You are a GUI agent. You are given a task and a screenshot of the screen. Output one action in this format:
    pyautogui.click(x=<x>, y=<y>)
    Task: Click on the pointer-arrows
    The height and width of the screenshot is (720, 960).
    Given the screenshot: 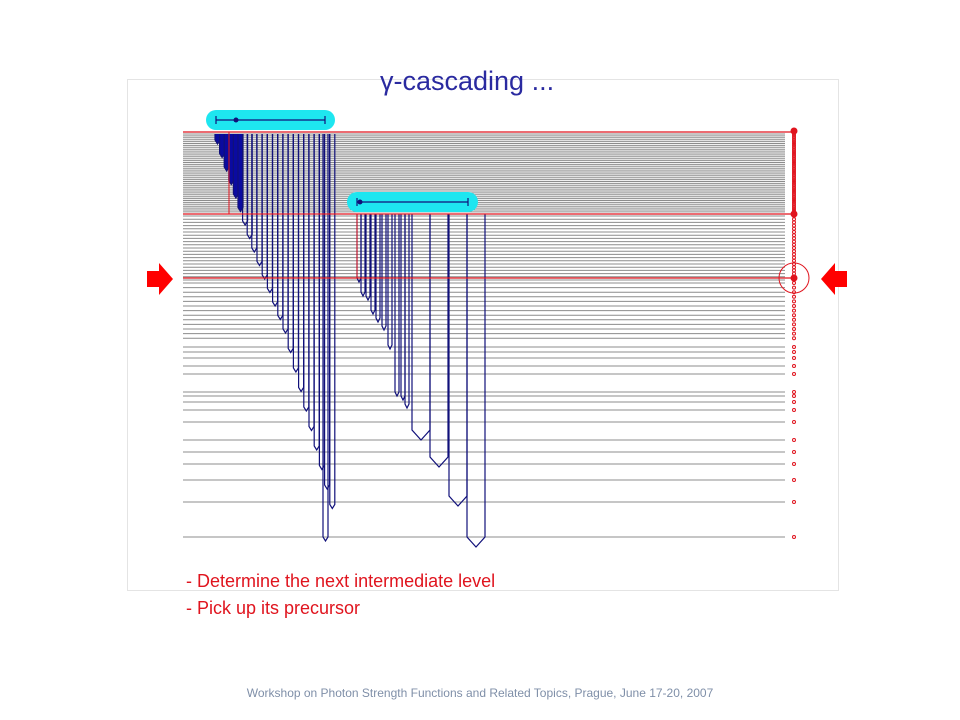 What is the action you would take?
    pyautogui.click(x=497, y=279)
    